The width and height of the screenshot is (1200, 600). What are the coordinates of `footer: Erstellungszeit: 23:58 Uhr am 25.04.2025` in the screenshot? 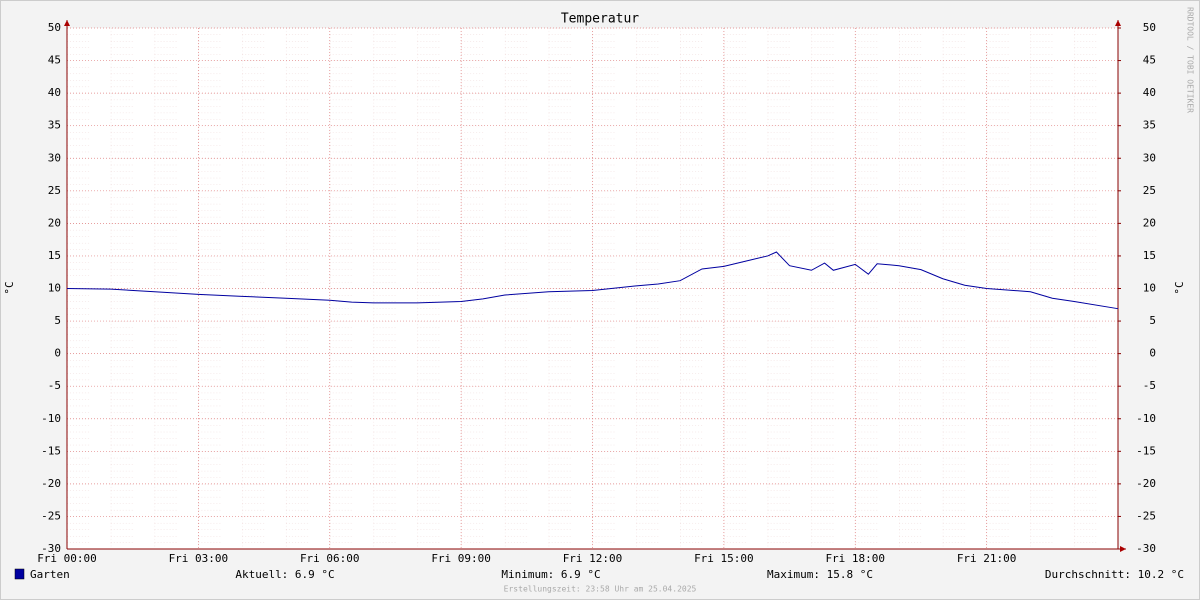 It's located at (600, 589).